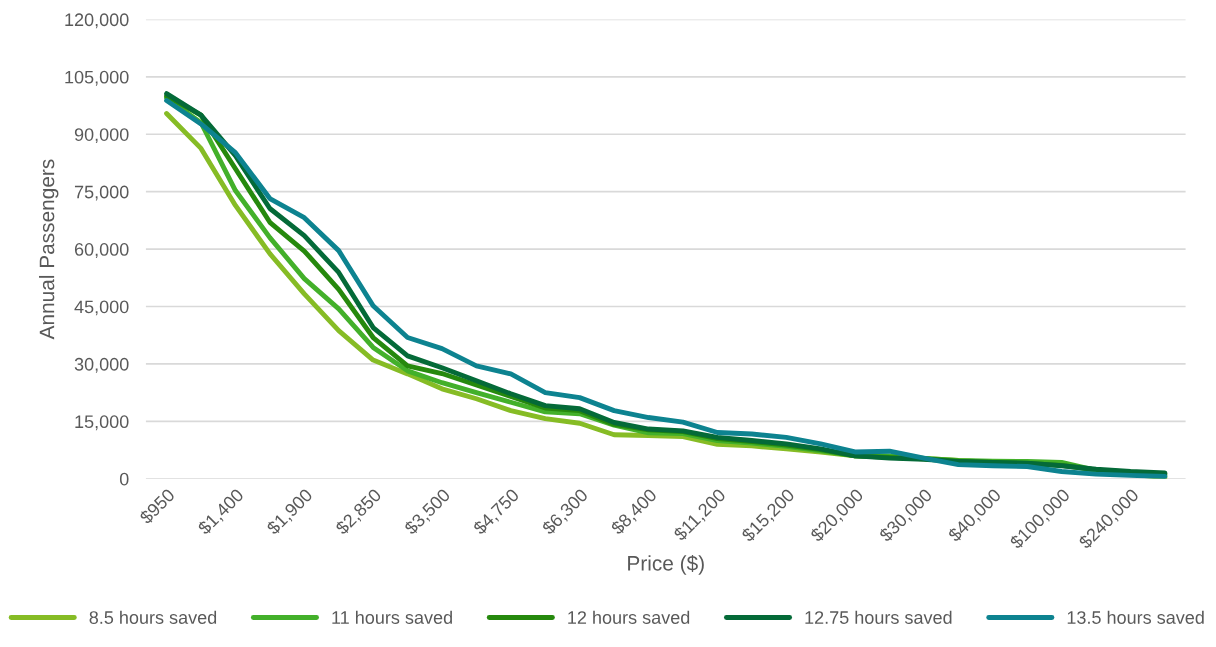 This screenshot has height=647, width=1216. Describe the element at coordinates (101, 308) in the screenshot. I see `y-tick-label: 45,000` at that location.